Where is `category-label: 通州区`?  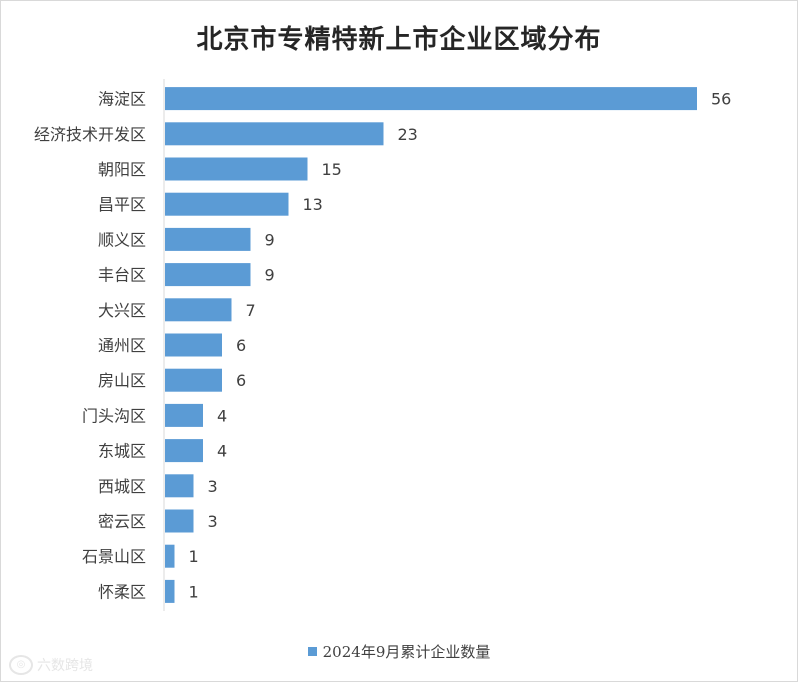
category-label: 通州区 is located at coordinates (122, 345).